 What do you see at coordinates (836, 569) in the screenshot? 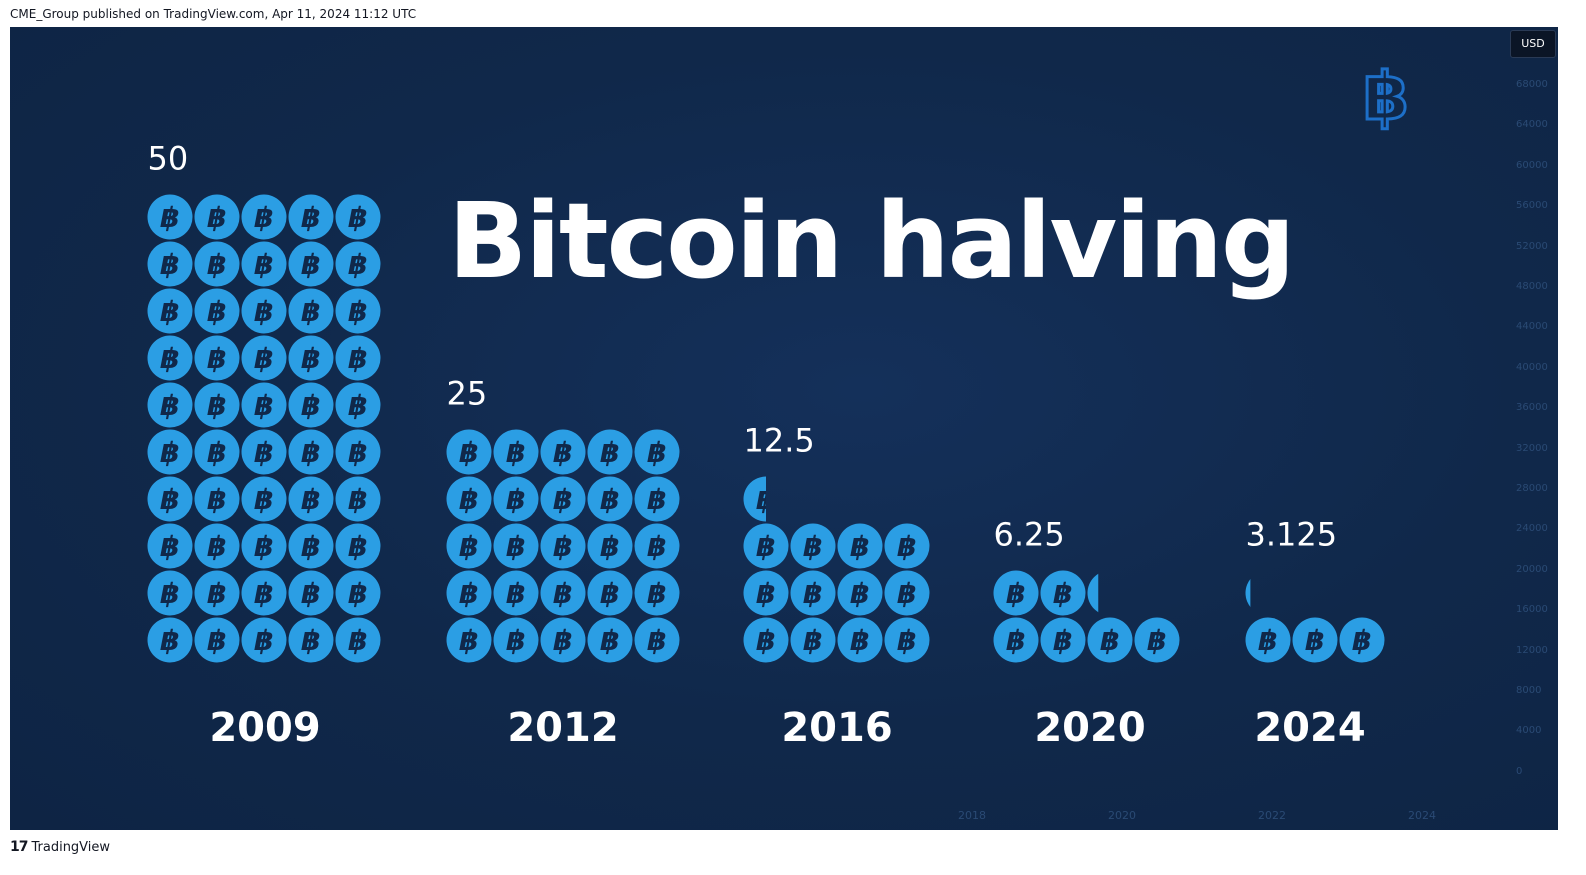
I see `coin-stack-2016: ฿฿฿฿฿฿฿฿฿฿฿฿฿` at bounding box center [836, 569].